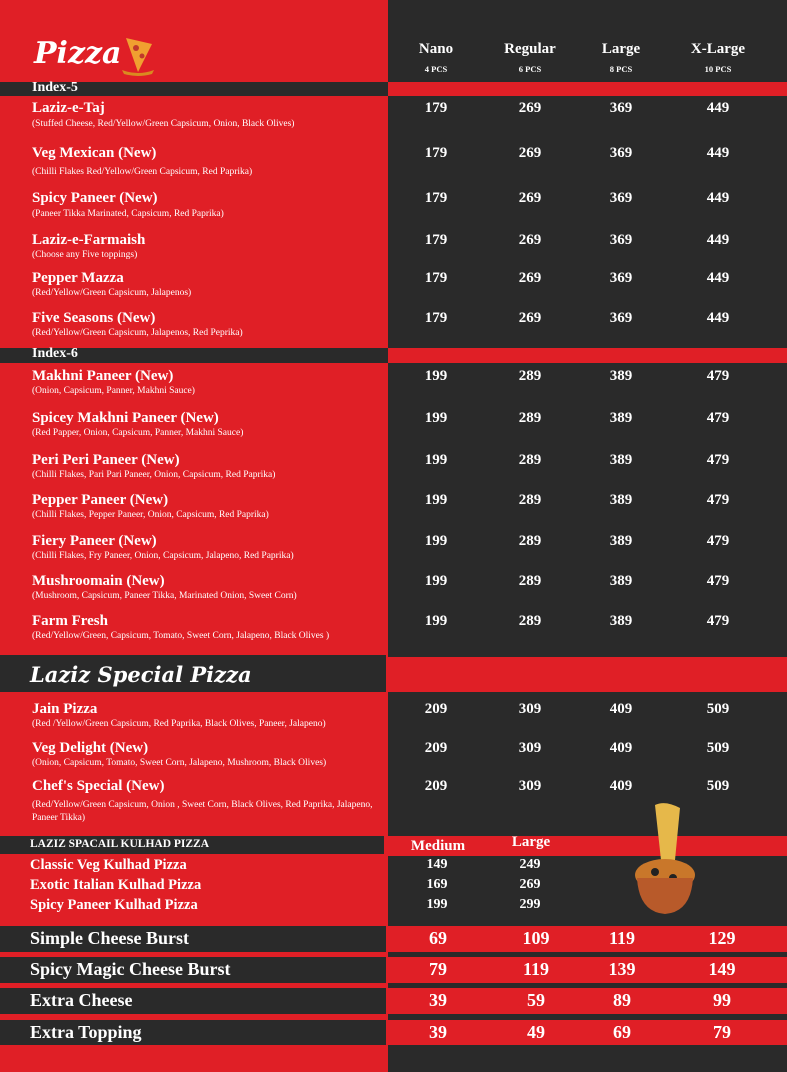  Describe the element at coordinates (86, 1032) in the screenshot. I see `extra-name: Extra Topping` at that location.